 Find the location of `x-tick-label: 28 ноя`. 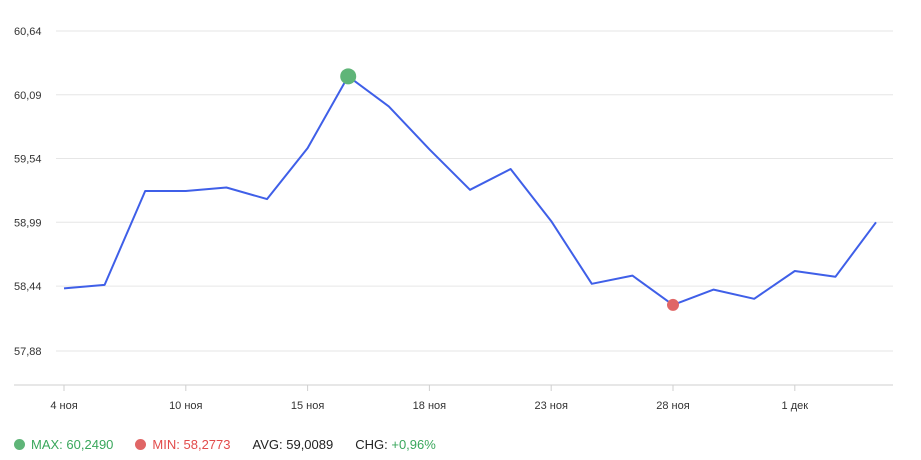

x-tick-label: 28 ноя is located at coordinates (672, 406).